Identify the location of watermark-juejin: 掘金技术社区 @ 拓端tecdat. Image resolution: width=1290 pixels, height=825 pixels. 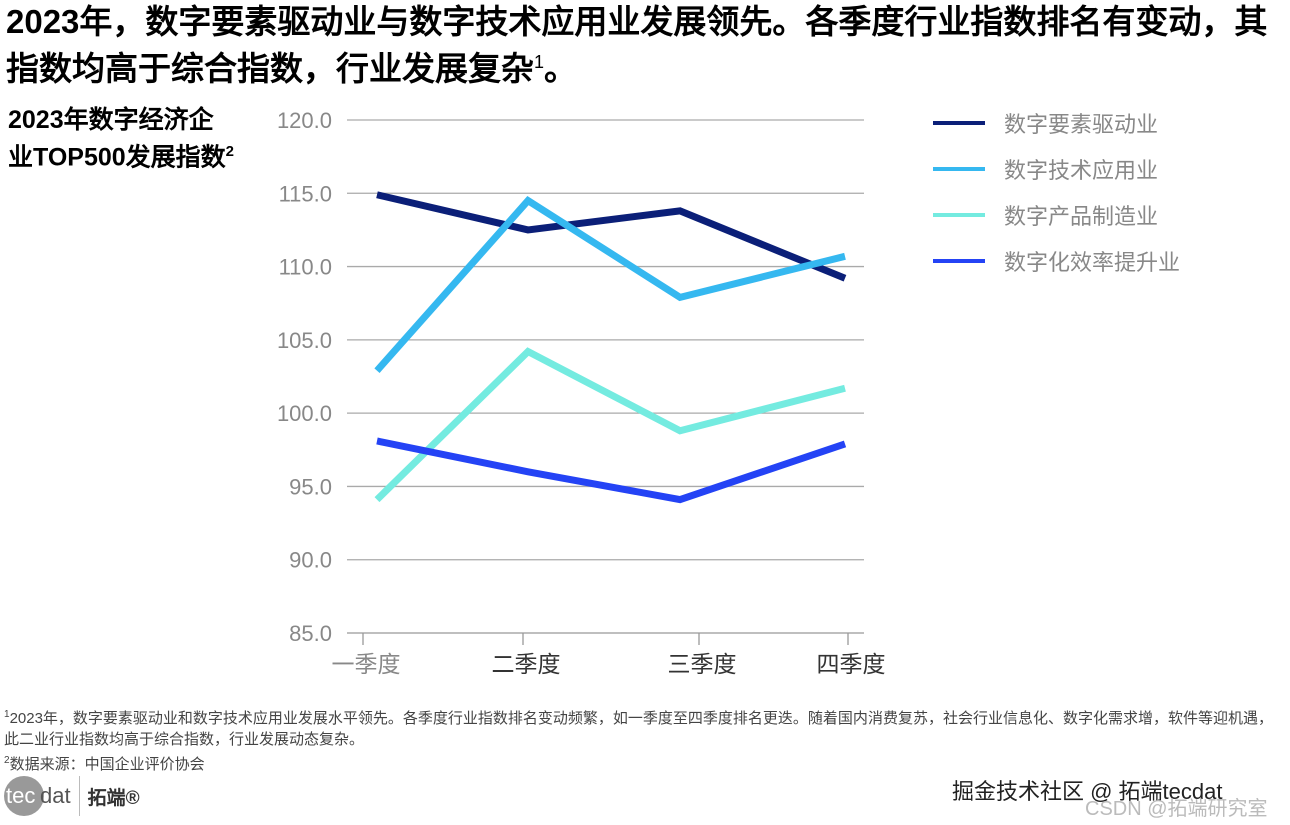
(1087, 791).